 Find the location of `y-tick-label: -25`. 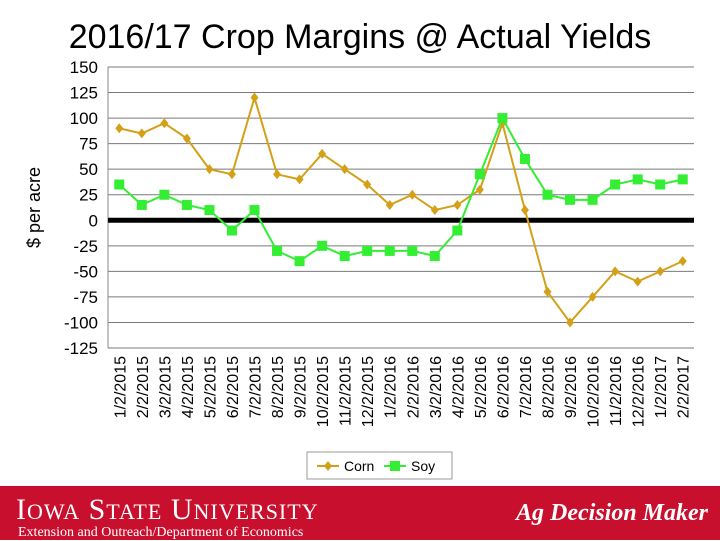

y-tick-label: -25 is located at coordinates (85, 246).